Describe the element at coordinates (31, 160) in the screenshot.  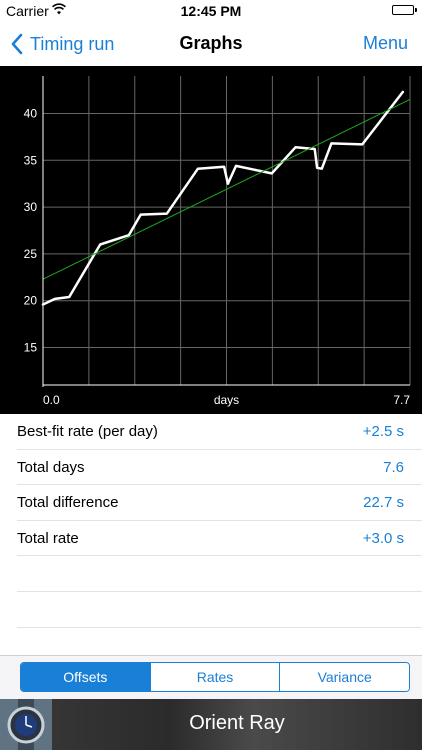
I see `y-tick-label: 35` at that location.